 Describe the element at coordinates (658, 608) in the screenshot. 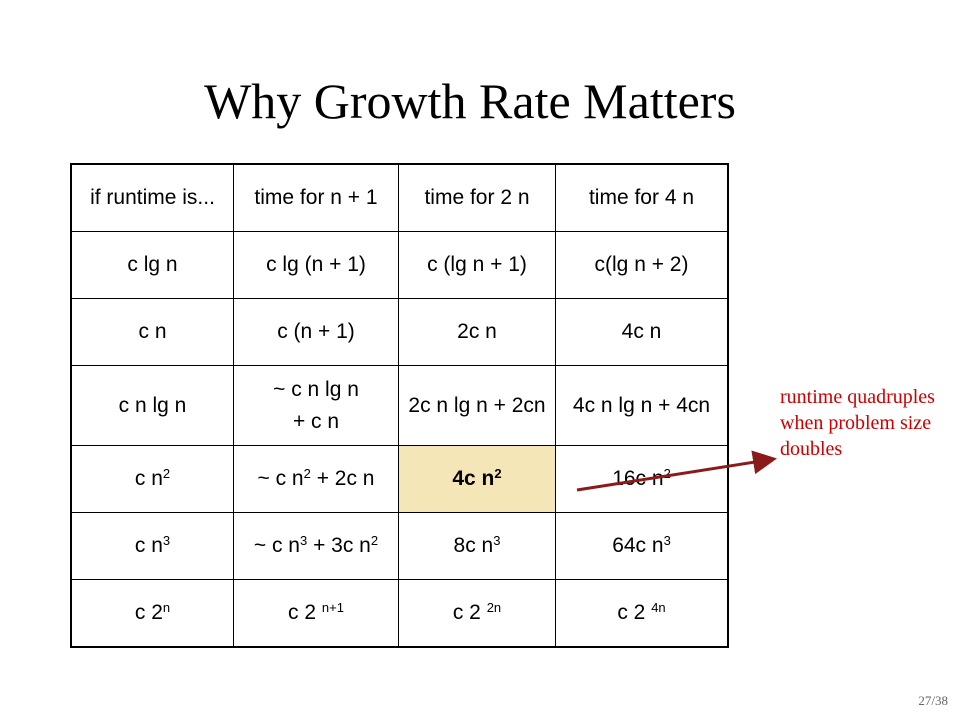

I see `cell-exponent: 4n` at that location.